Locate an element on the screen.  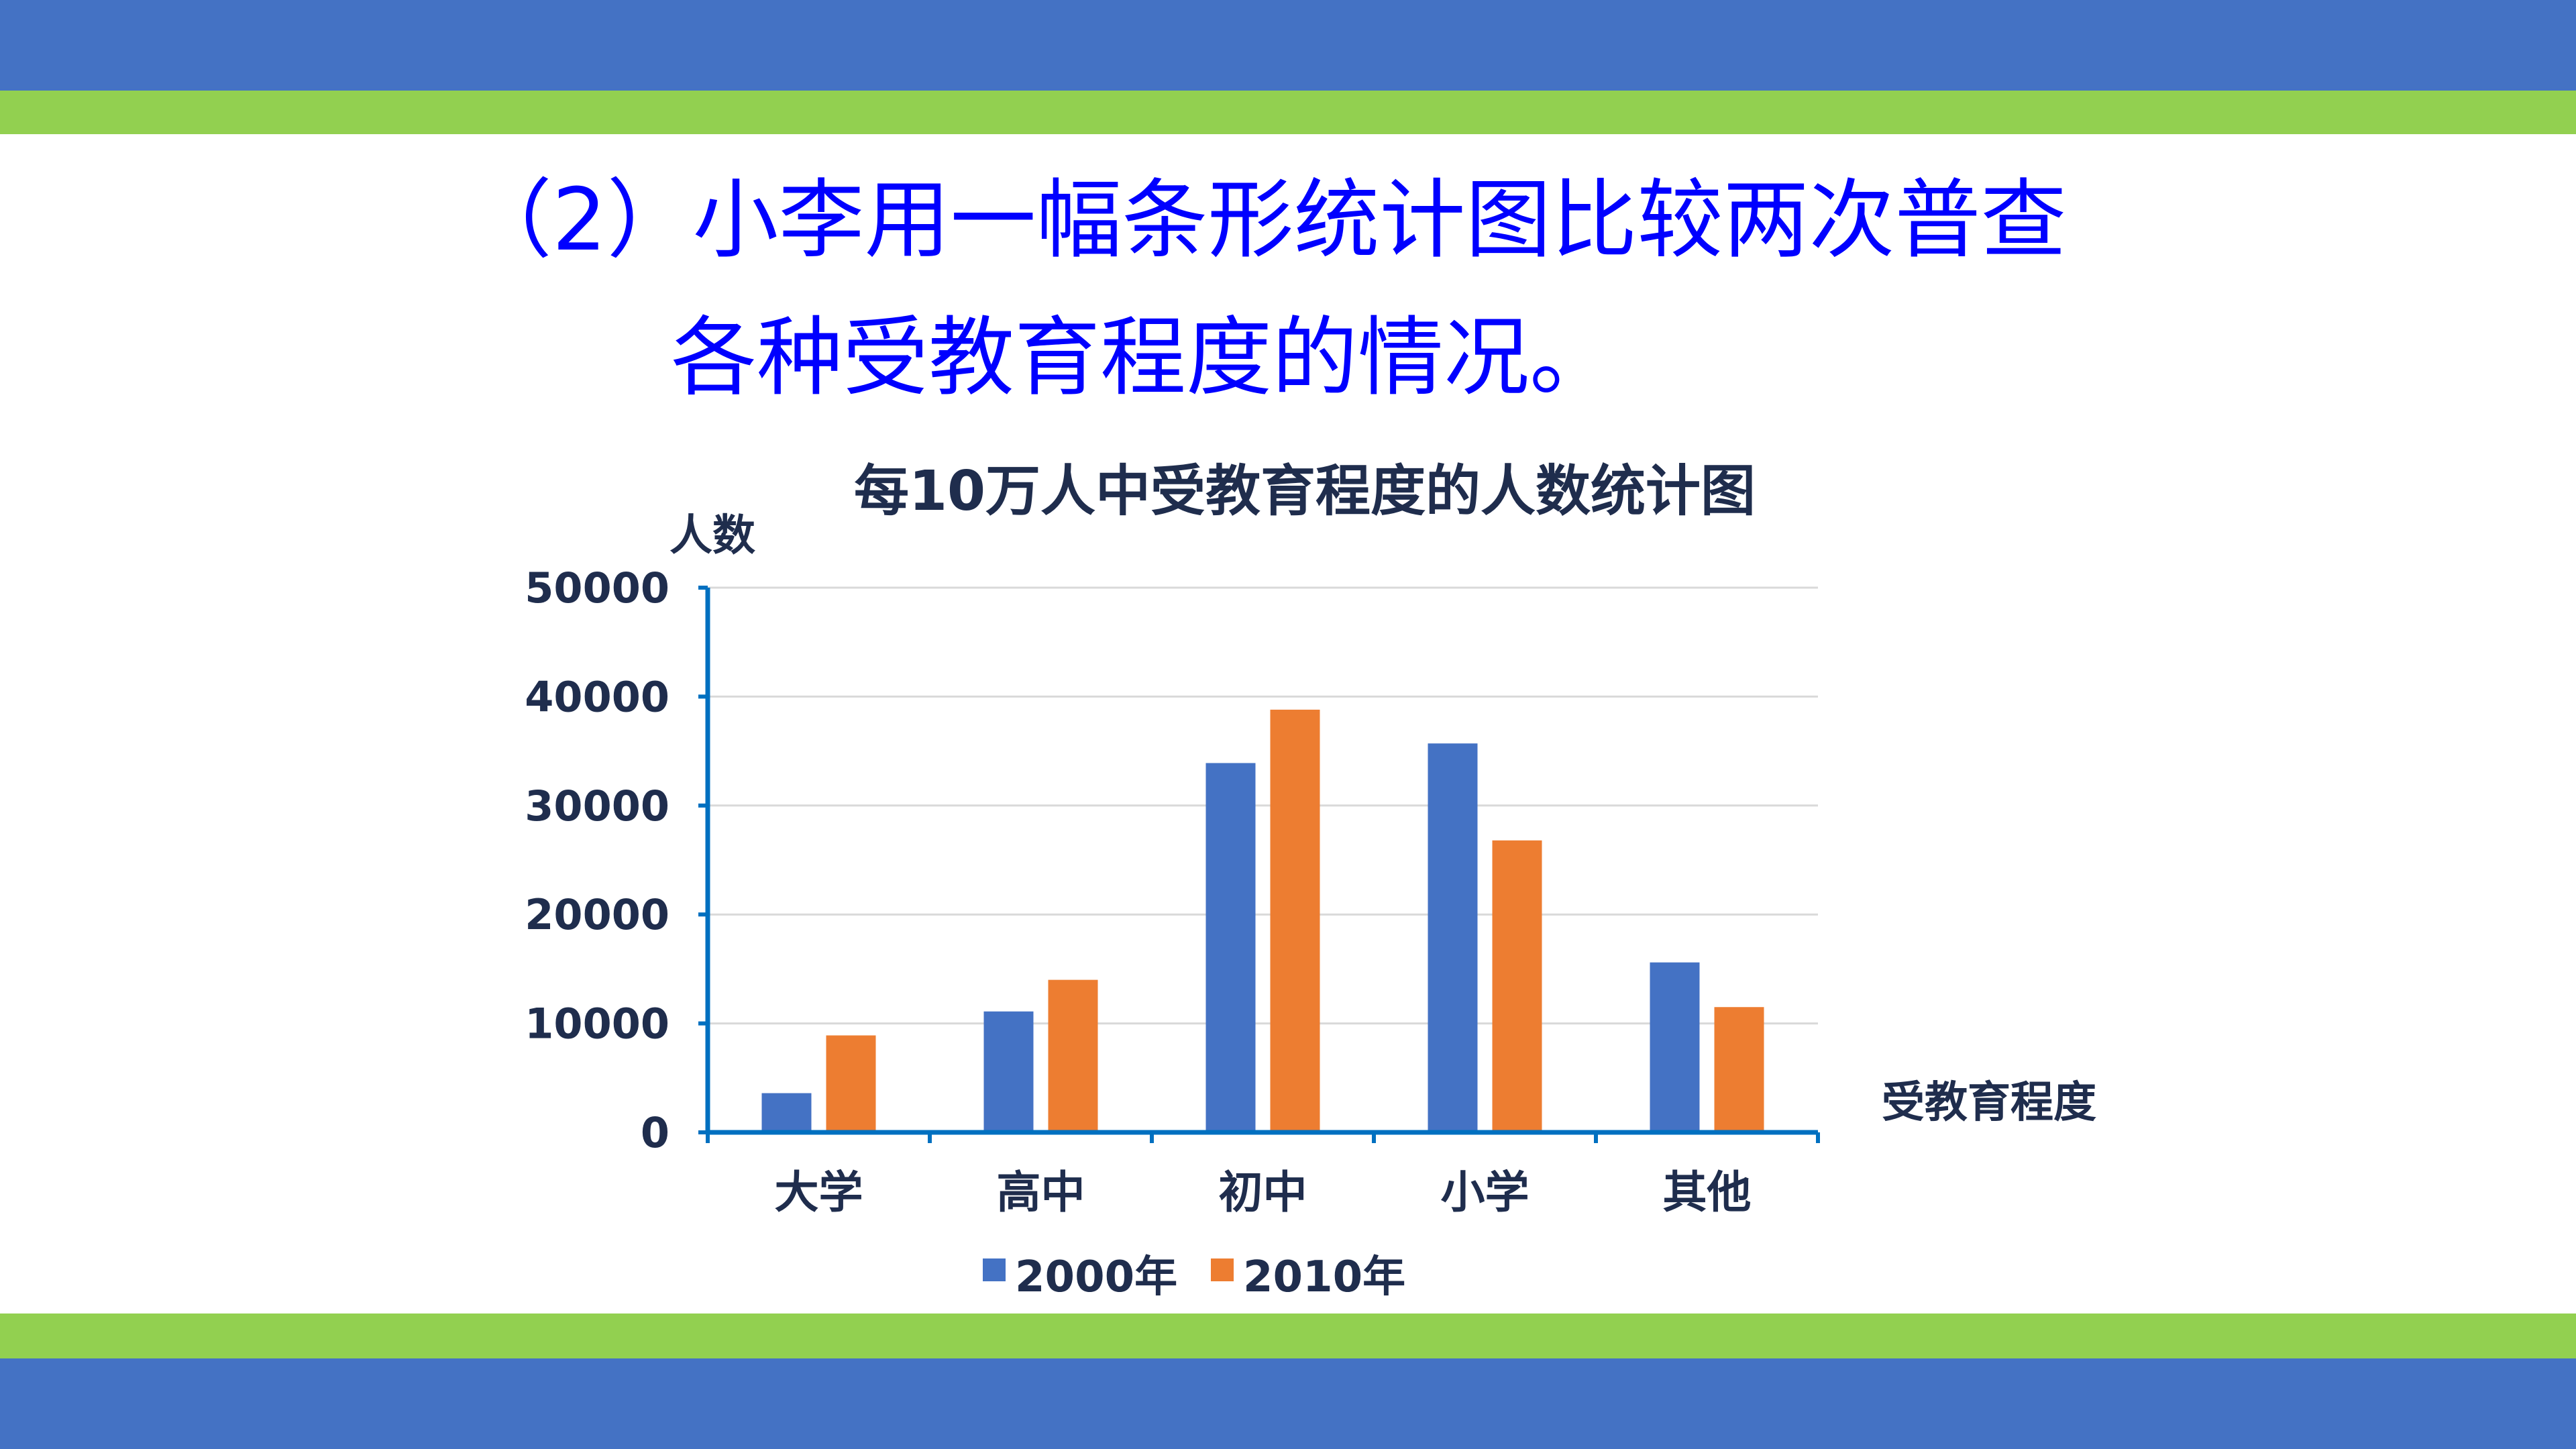
top-blue-band is located at coordinates (1288, 45).